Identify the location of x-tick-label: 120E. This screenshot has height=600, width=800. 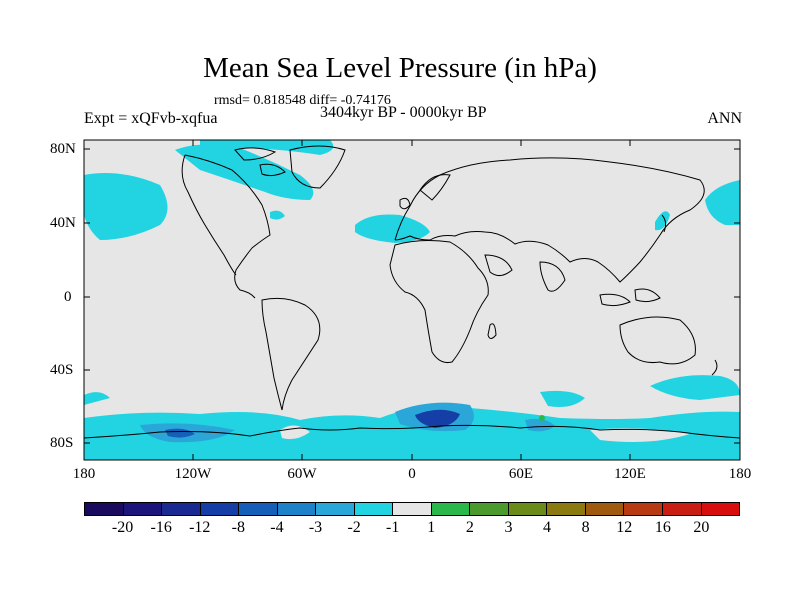
(630, 474).